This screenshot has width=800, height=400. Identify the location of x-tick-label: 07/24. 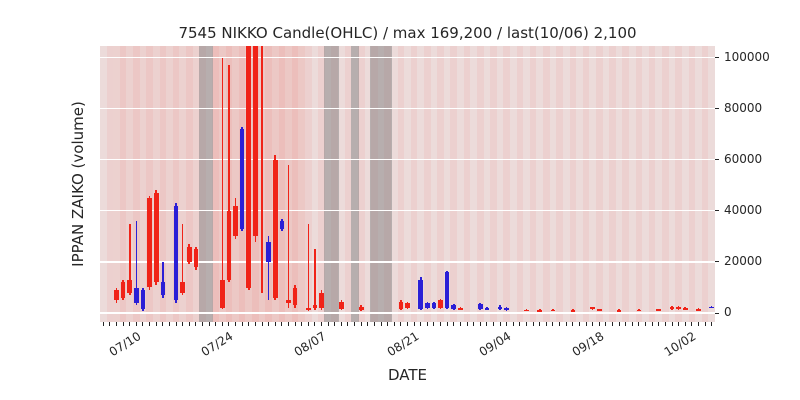
(217, 344).